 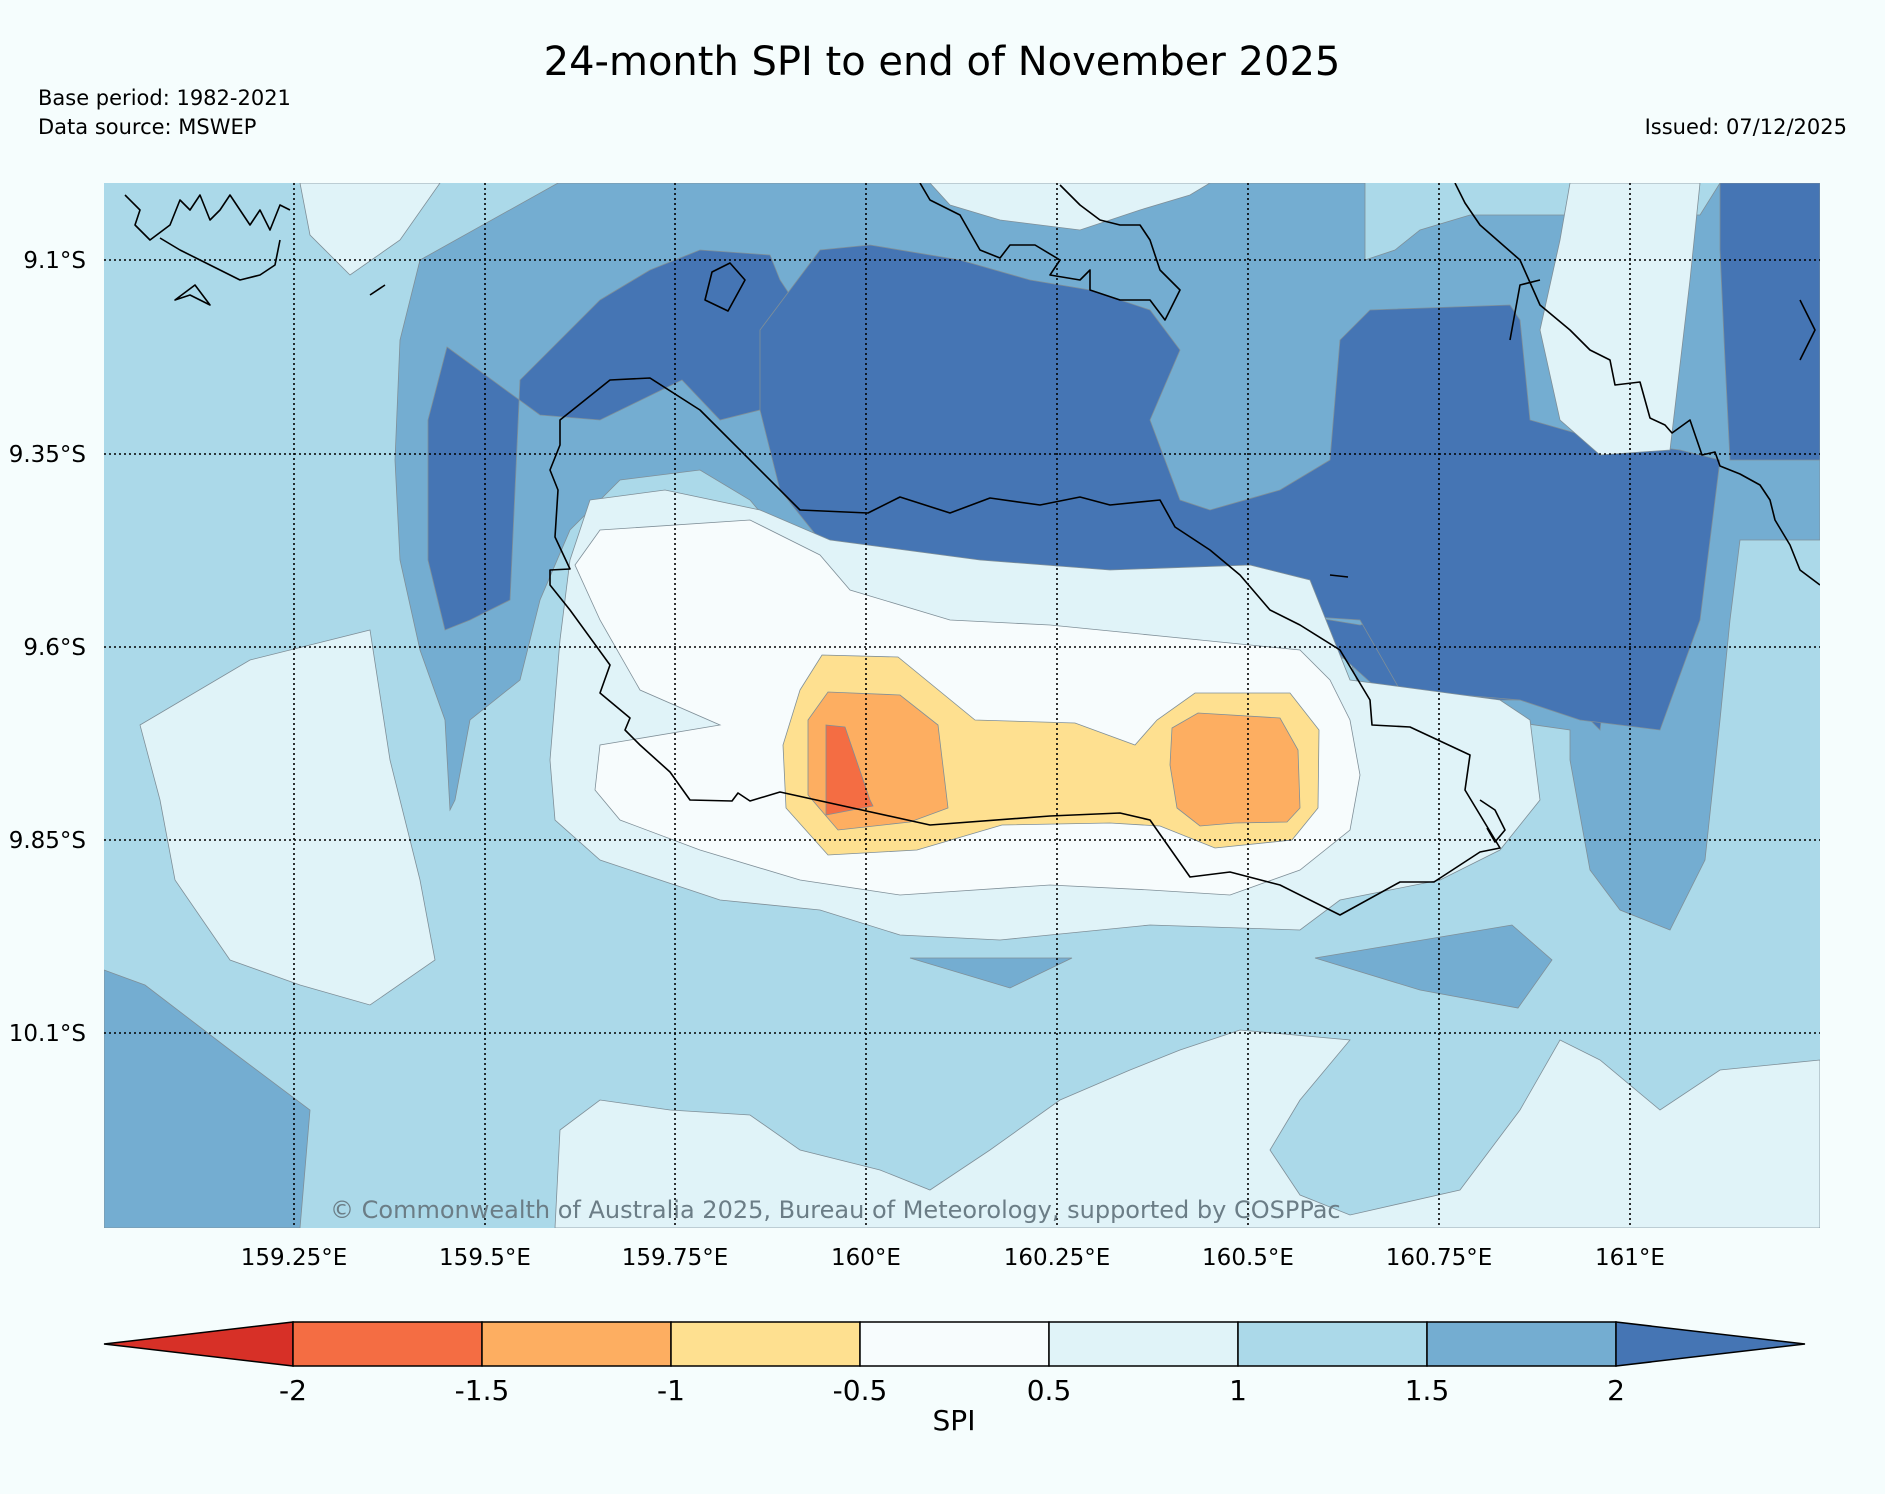 What do you see at coordinates (47, 1034) in the screenshot?
I see `lat-label: 10.1°S` at bounding box center [47, 1034].